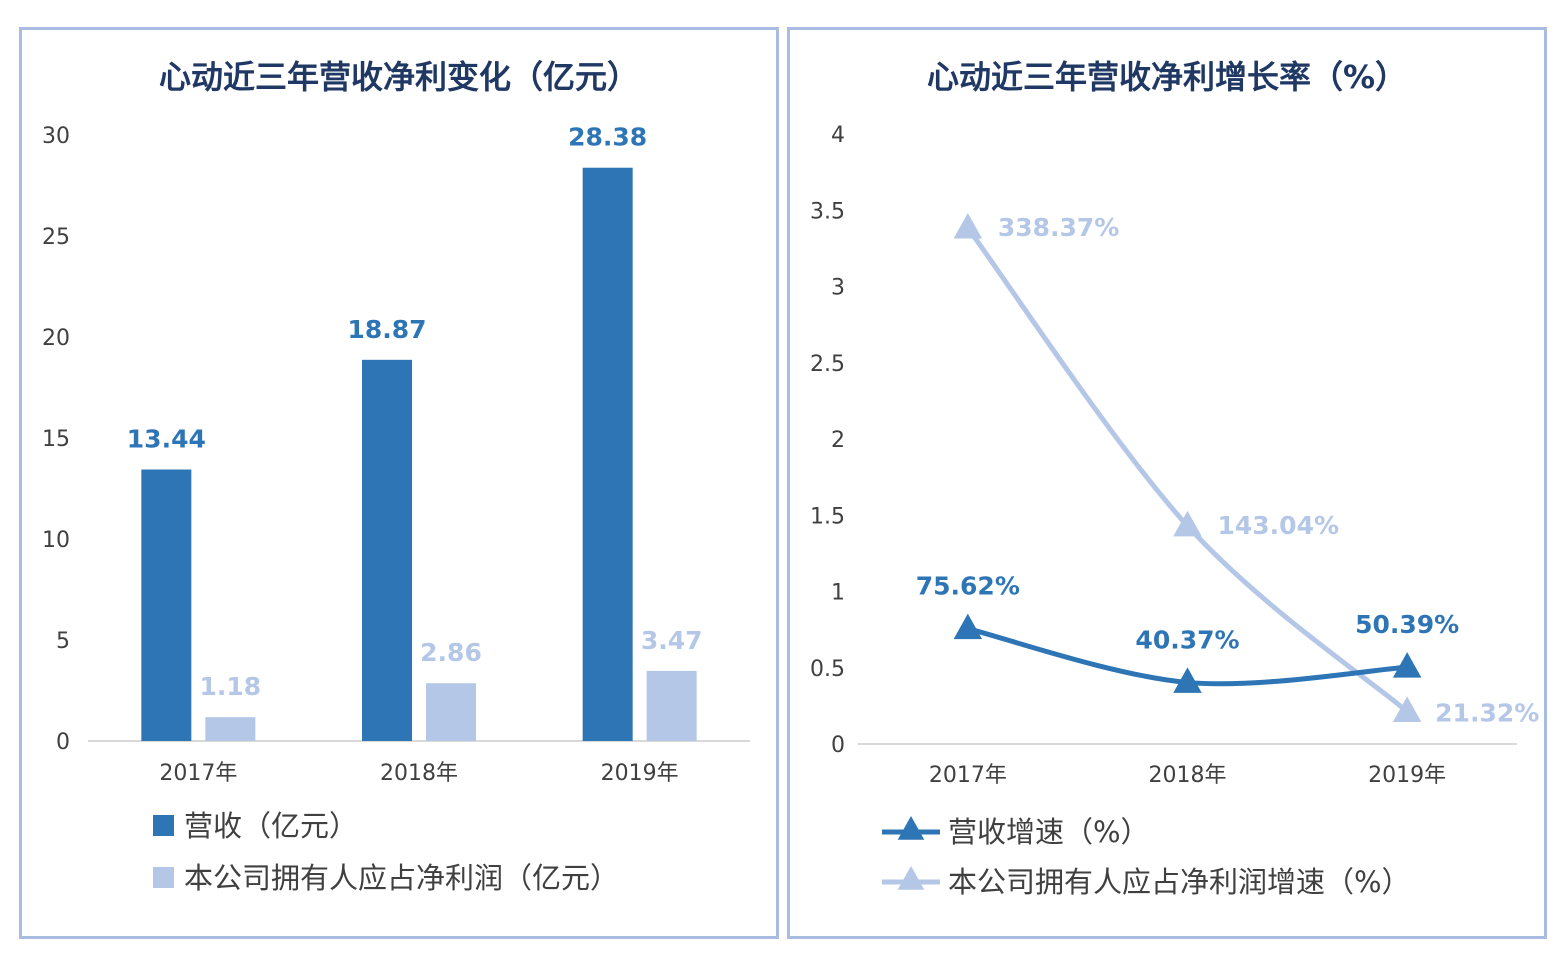 This screenshot has width=1560, height=962. I want to click on legend: 营收（亿元） 本公司拥有人应占净利润（亿元）, so click(386, 852).